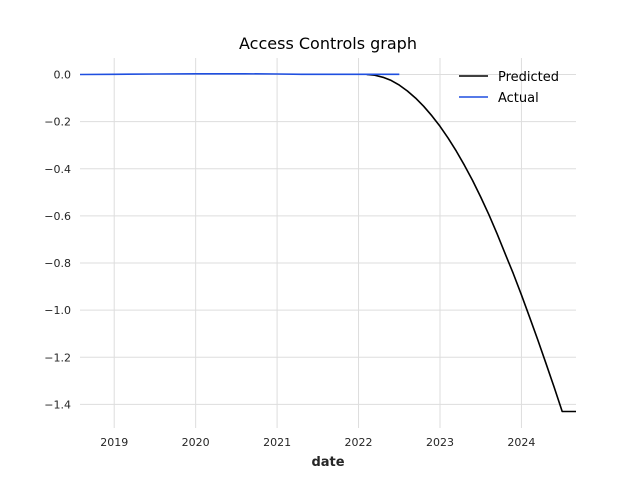 This screenshot has width=640, height=480. What do you see at coordinates (239, 74) in the screenshot?
I see `series-line-actual` at bounding box center [239, 74].